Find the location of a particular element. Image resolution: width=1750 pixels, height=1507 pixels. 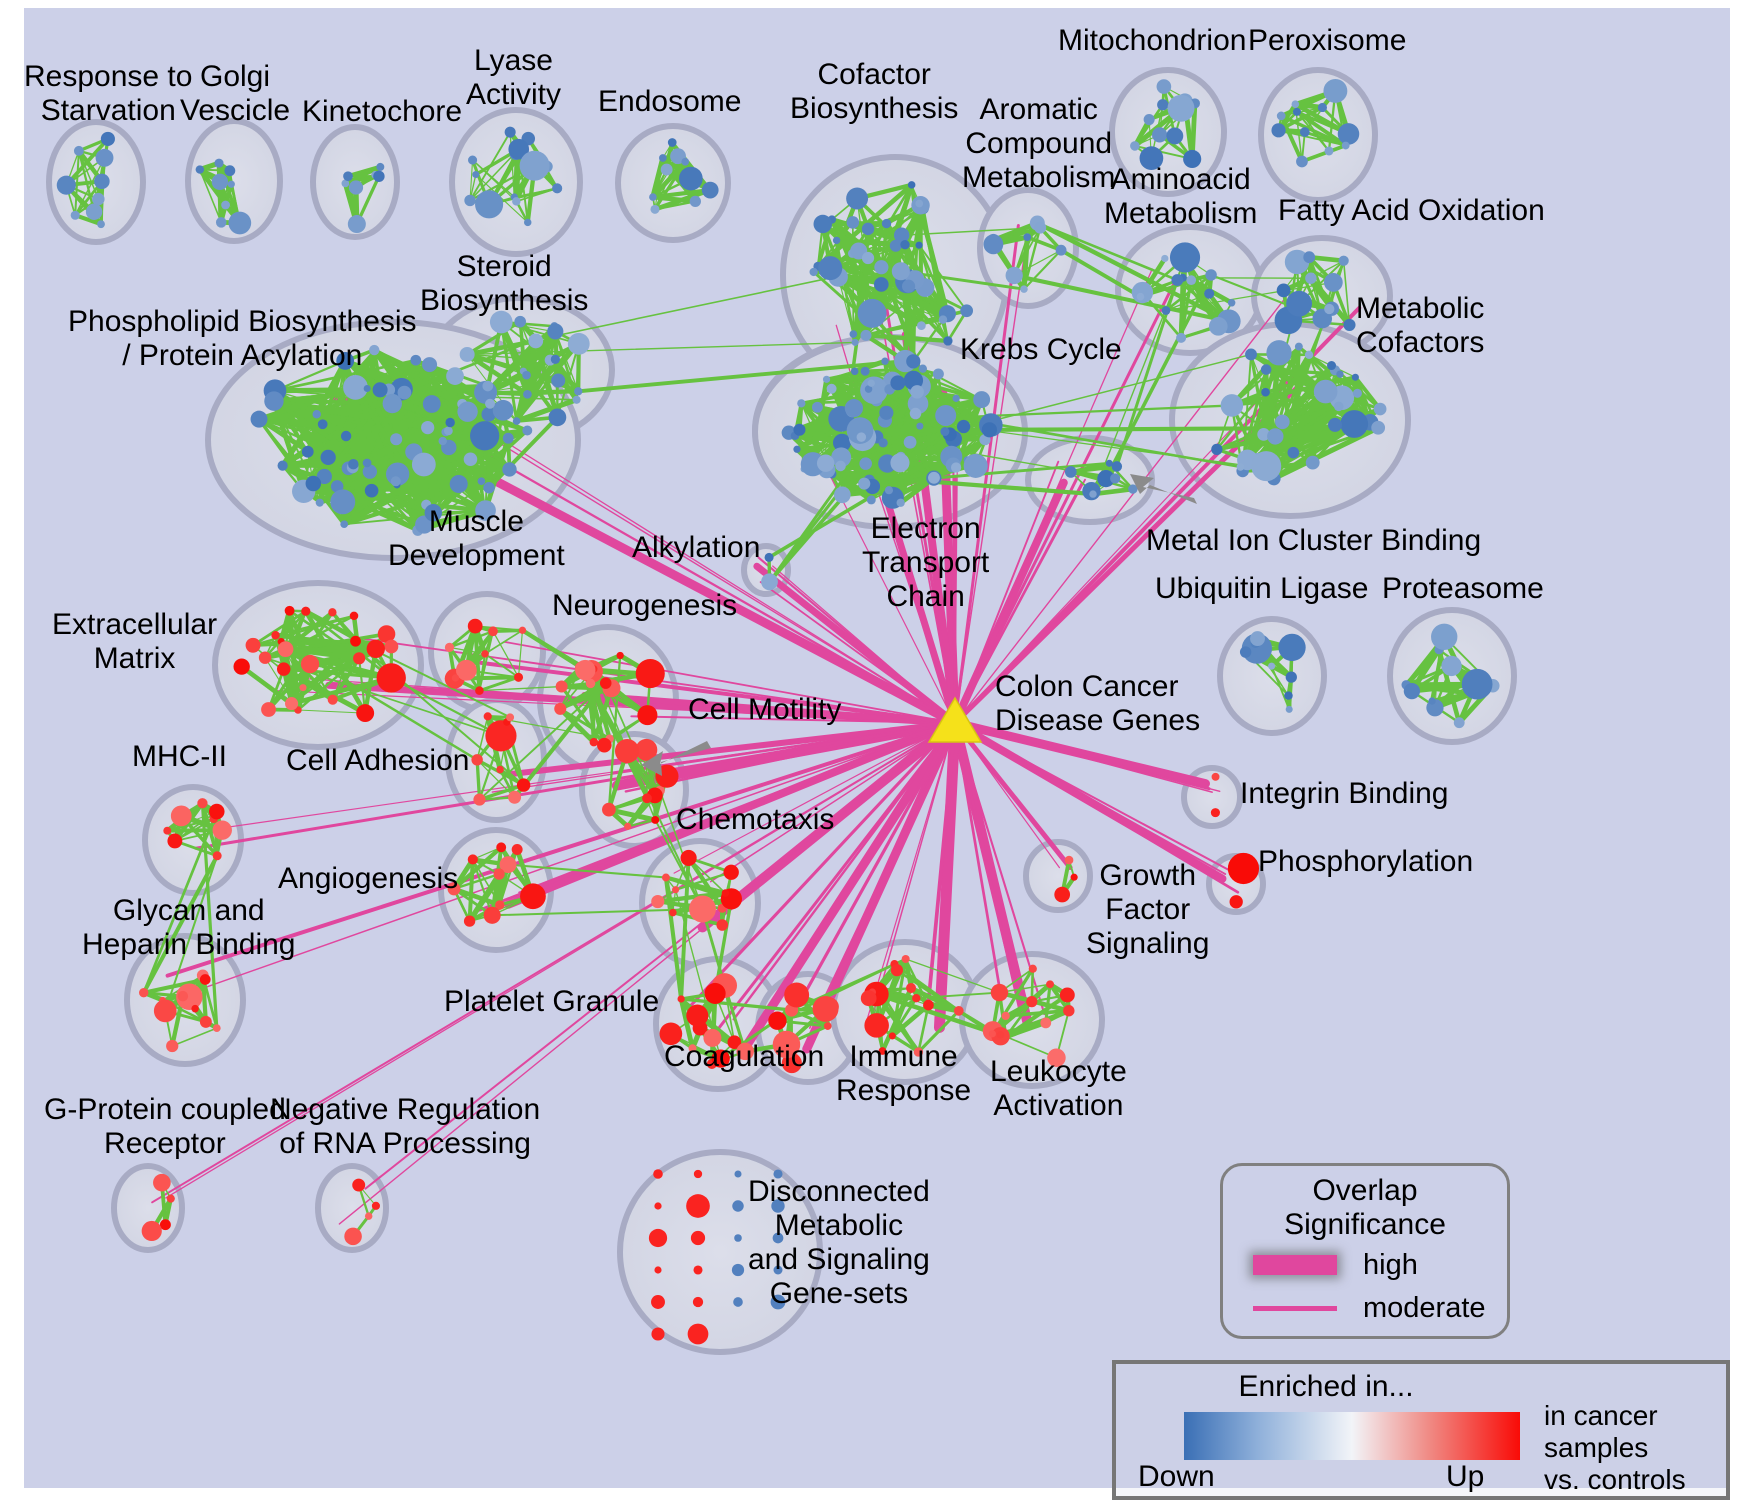

cluster-label: Metal Ion Cluster Binding is located at coordinates (1314, 540).